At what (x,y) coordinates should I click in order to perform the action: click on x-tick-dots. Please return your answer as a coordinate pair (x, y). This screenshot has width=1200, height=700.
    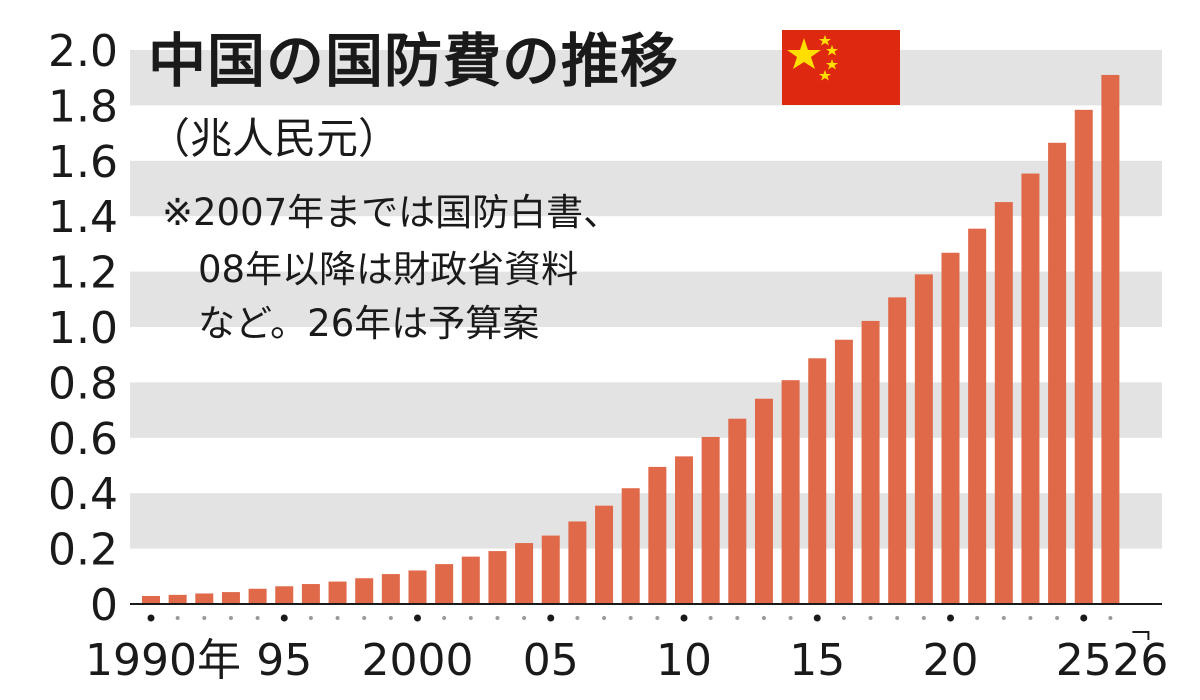
    Looking at the image, I should click on (630, 618).